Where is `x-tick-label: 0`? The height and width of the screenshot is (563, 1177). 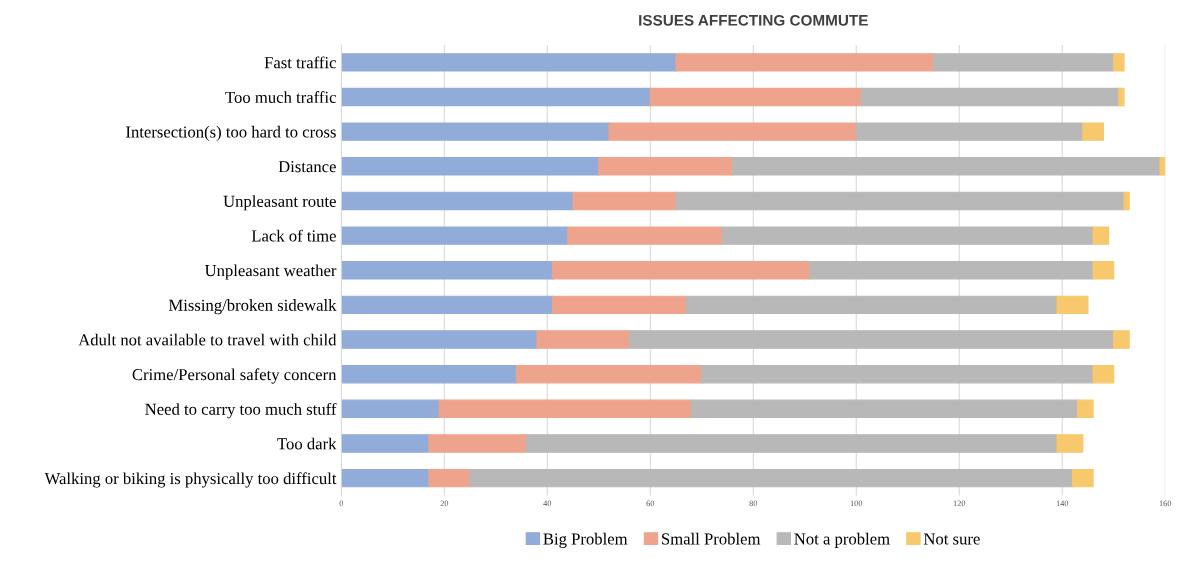
x-tick-label: 0 is located at coordinates (341, 503).